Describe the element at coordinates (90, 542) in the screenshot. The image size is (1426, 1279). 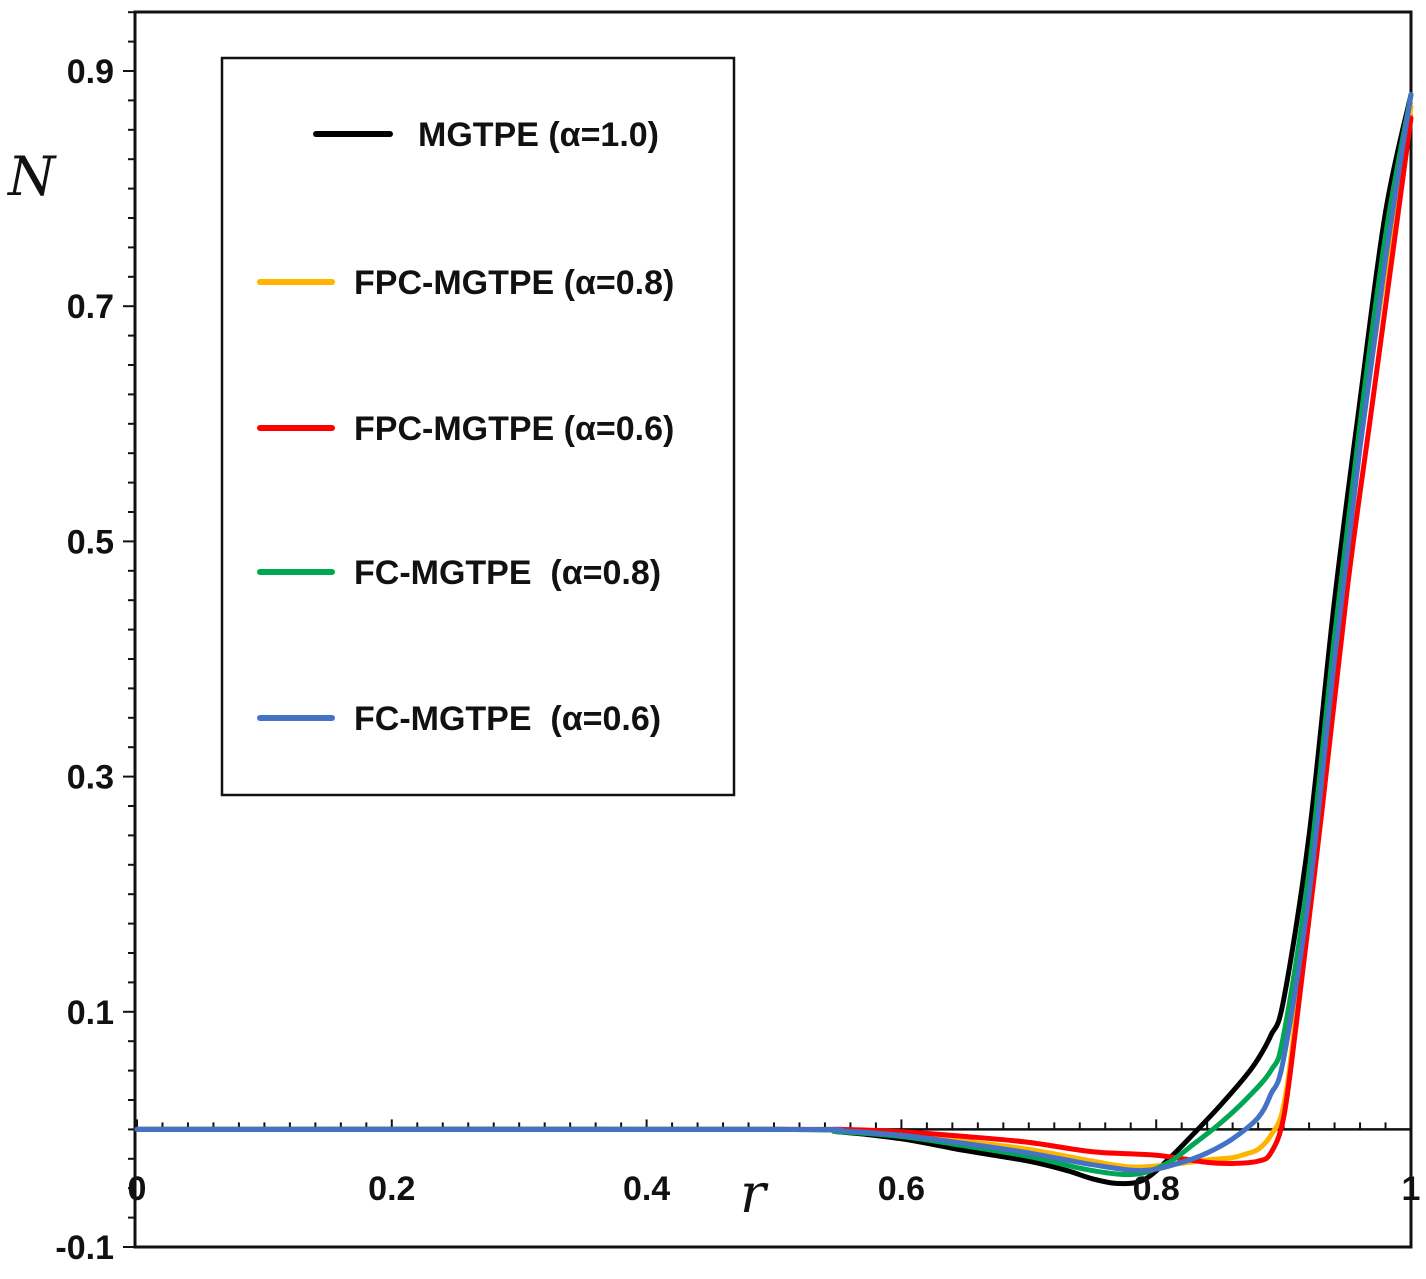
I see `y-tick-label: 0.5` at that location.